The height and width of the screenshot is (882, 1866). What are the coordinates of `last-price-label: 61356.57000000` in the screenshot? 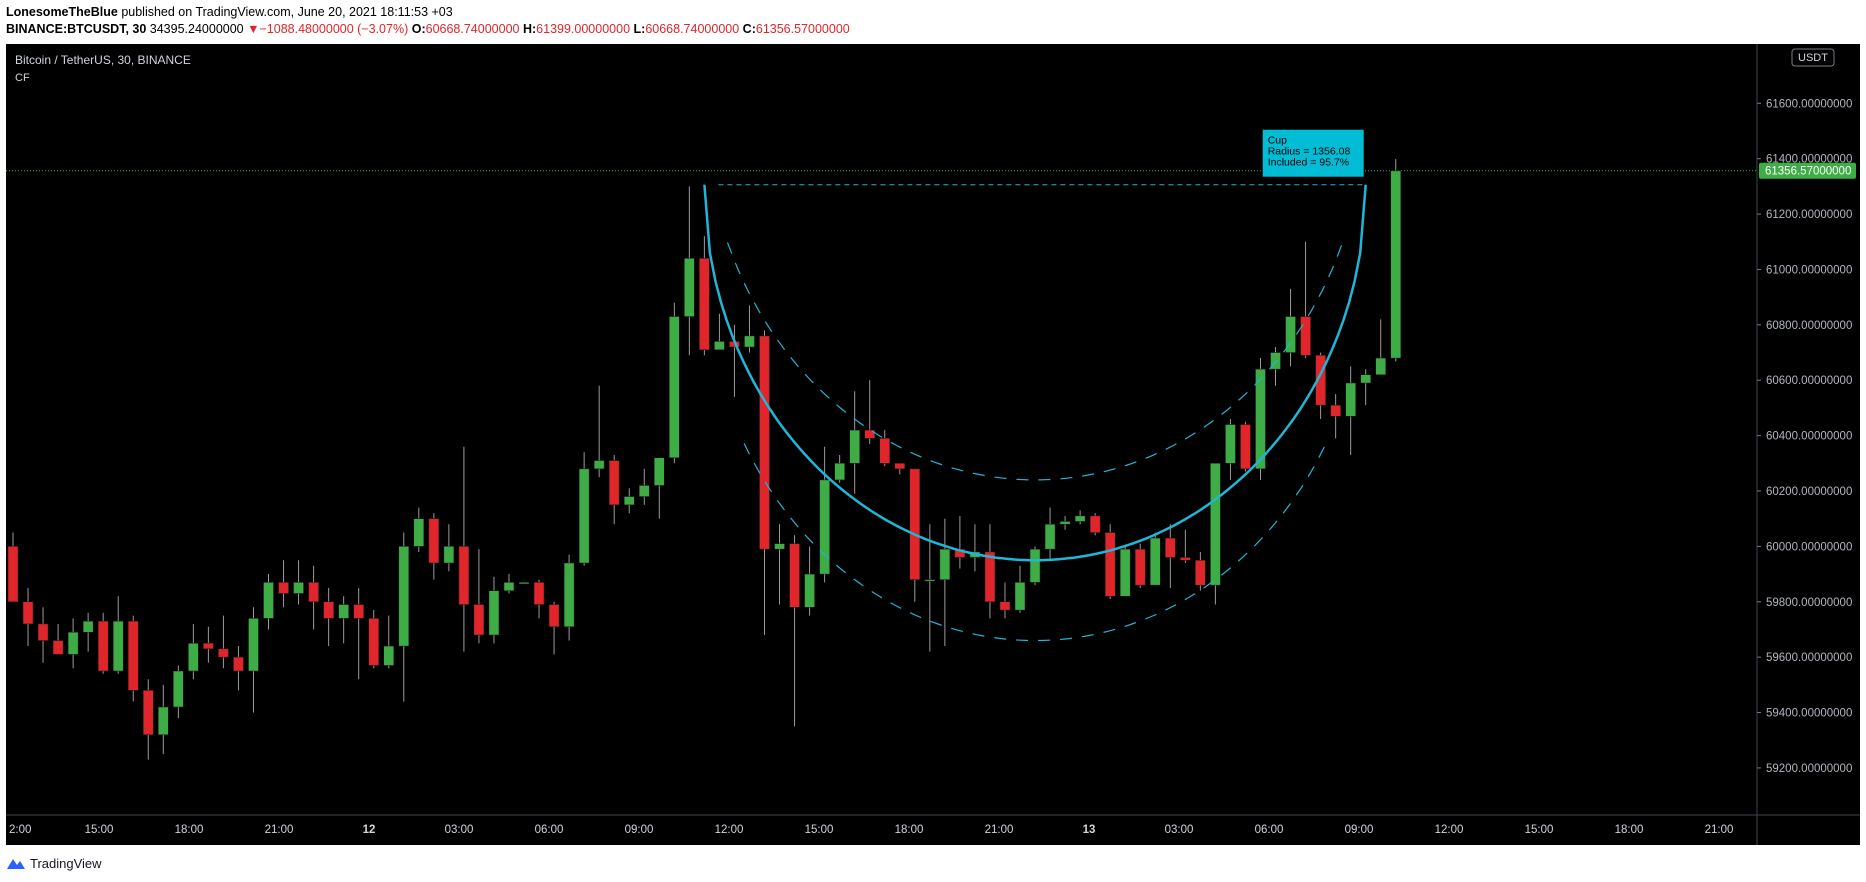 It's located at (1808, 172).